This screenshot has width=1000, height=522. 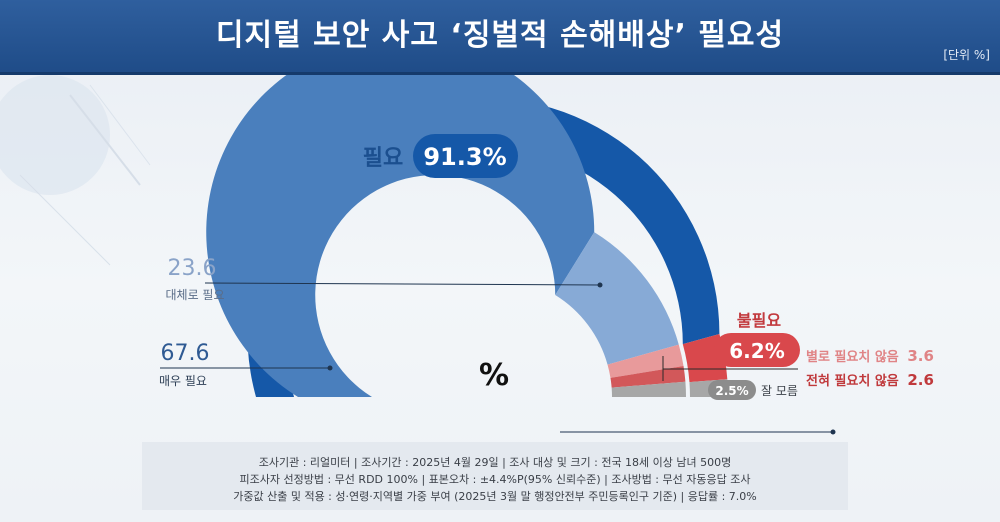 What do you see at coordinates (779, 391) in the screenshot?
I see `dont-know-label: 잘 모름` at bounding box center [779, 391].